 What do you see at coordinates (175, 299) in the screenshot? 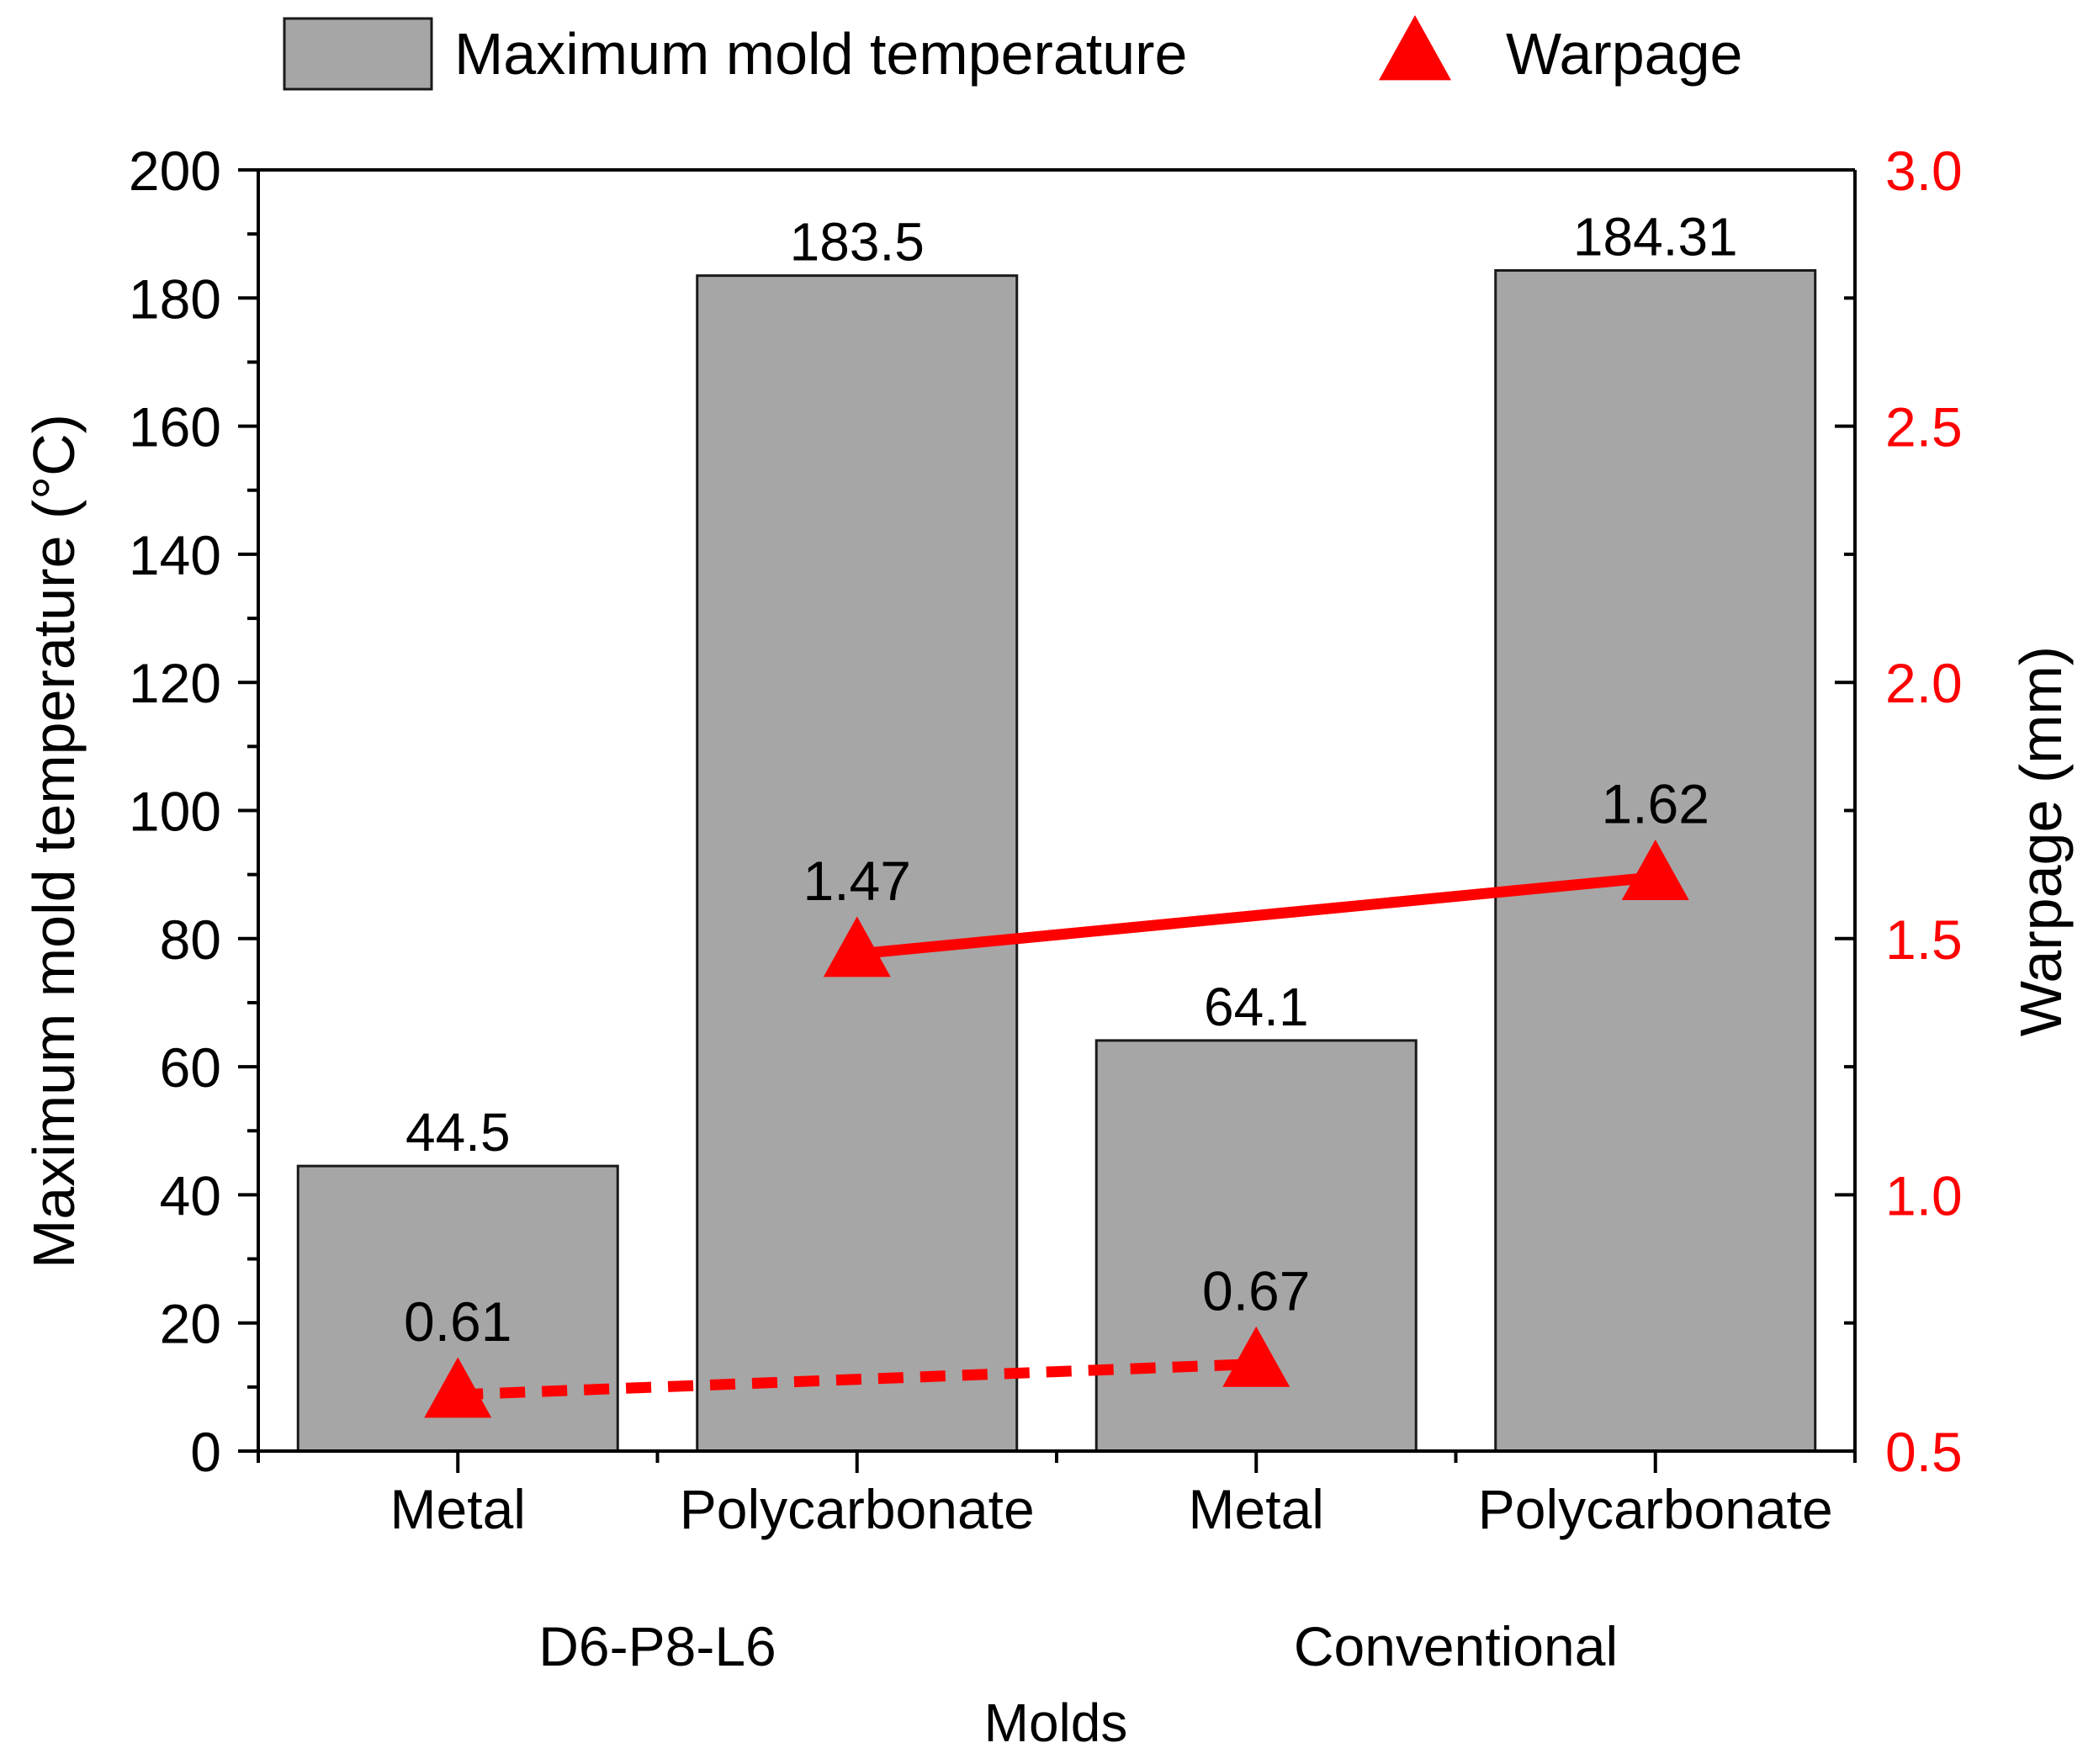
I see `y-tick-label-180: 180` at bounding box center [175, 299].